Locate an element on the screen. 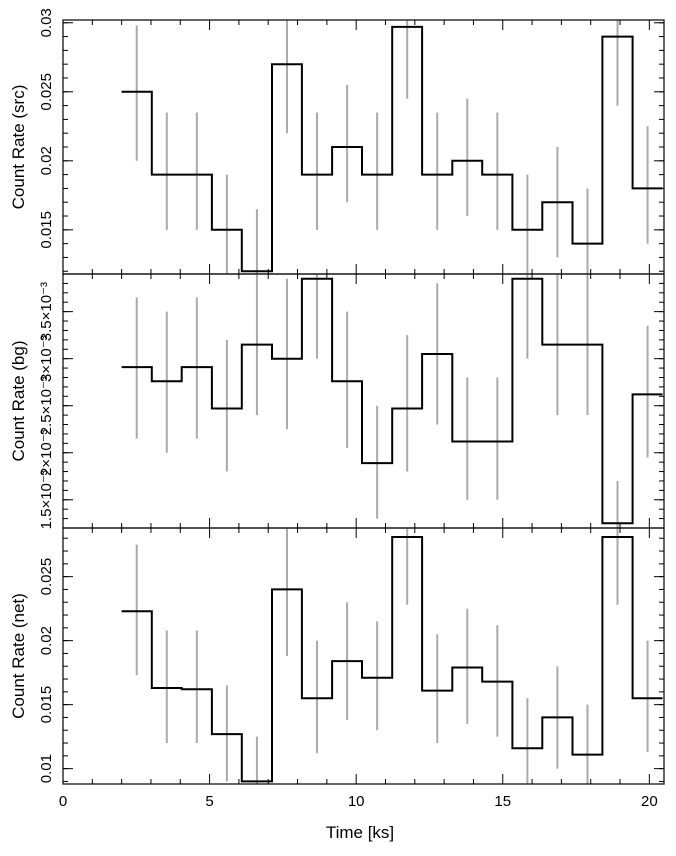 The image size is (676, 856). y-tick-label-bg-3: 3×10⁻³ is located at coordinates (46, 358).